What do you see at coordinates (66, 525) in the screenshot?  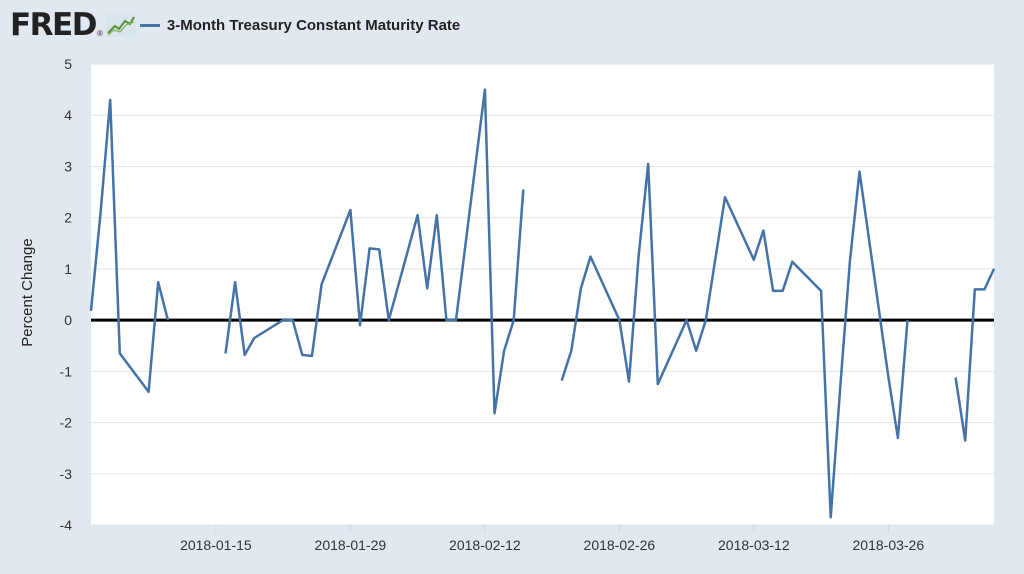 I see `y-tick-label: -4` at bounding box center [66, 525].